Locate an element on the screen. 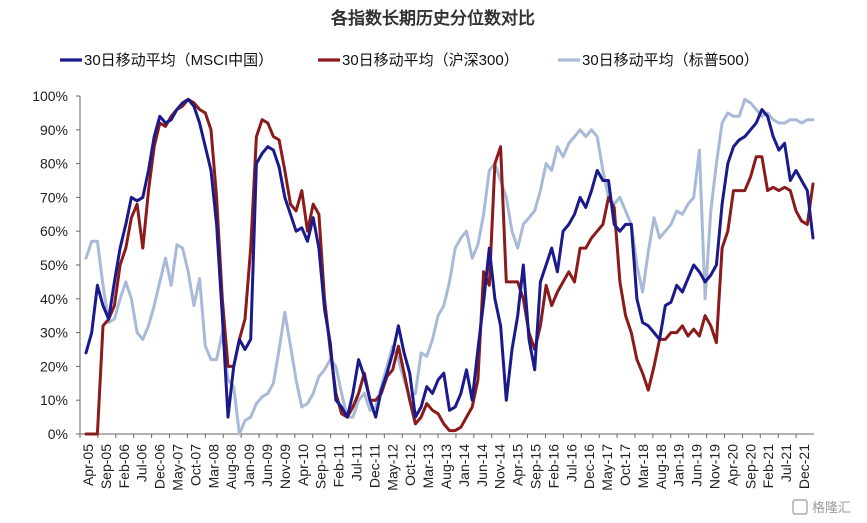  x-tick-label: Sep-10 is located at coordinates (321, 466).